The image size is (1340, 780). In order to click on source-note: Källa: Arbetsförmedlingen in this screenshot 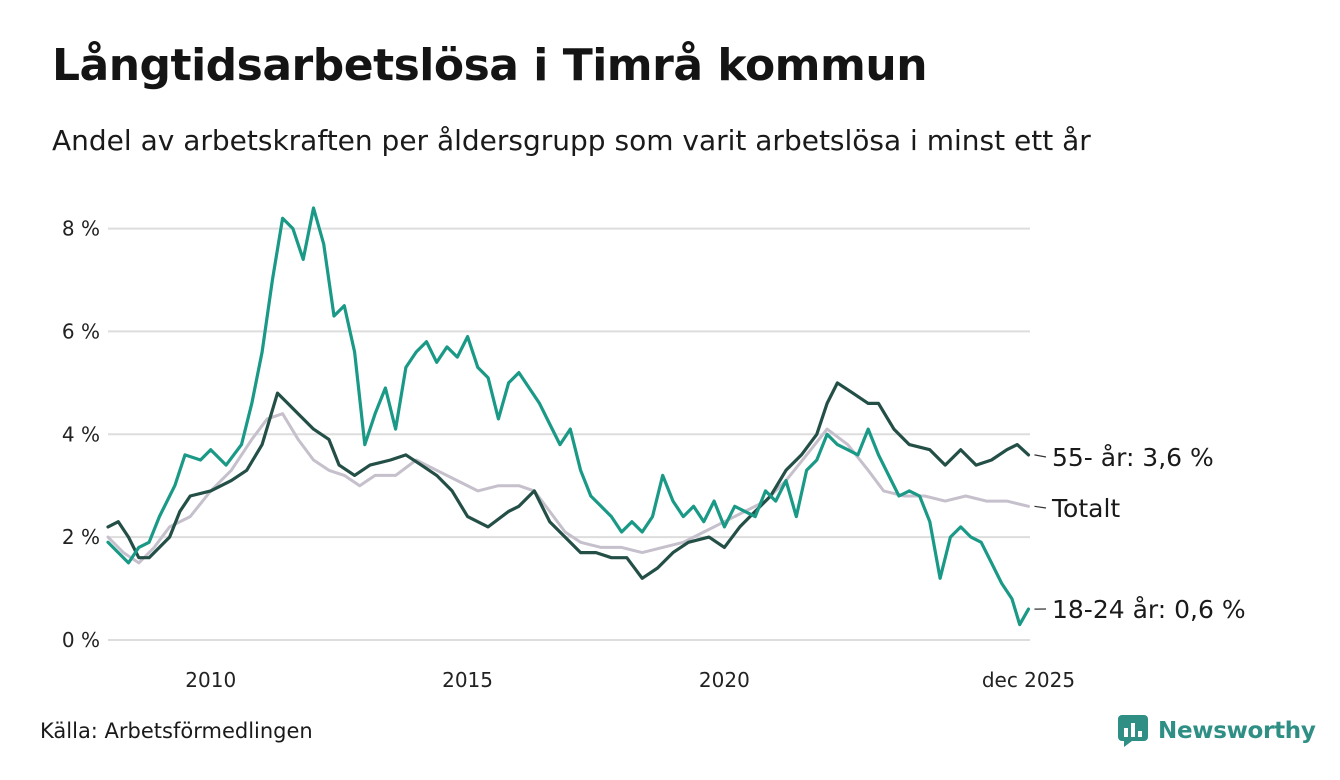, I will do `click(176, 731)`.